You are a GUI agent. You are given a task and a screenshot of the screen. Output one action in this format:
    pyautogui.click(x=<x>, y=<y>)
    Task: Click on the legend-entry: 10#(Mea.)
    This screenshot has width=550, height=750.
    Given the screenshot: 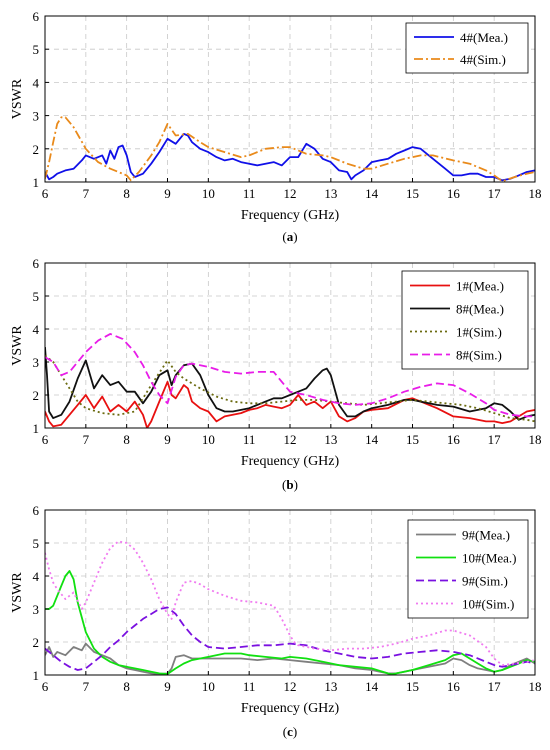 What is the action you would take?
    pyautogui.click(x=489, y=558)
    